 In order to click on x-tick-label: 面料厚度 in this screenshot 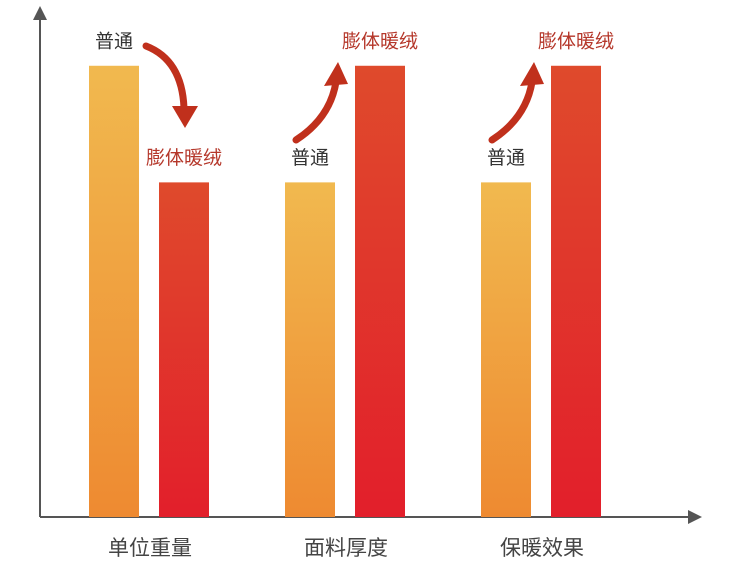, I will do `click(346, 548)`.